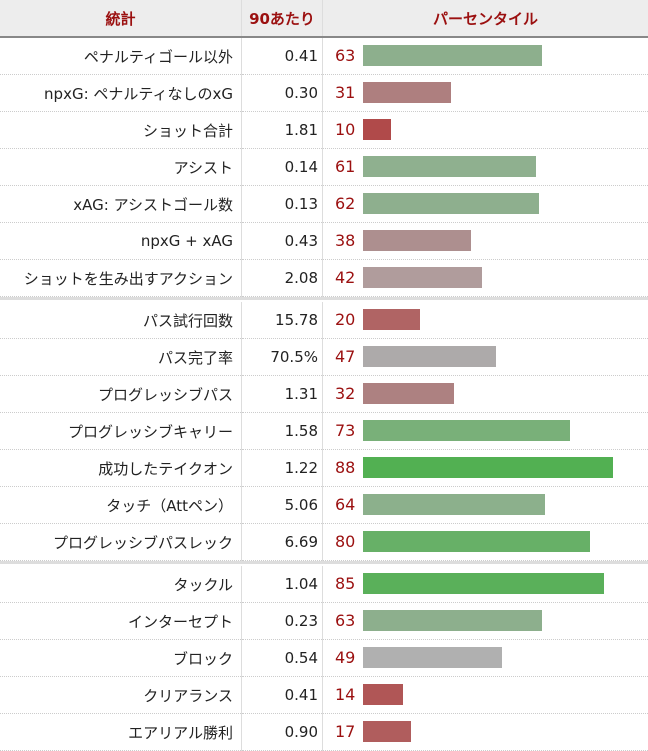 Image resolution: width=648 pixels, height=751 pixels. I want to click on stat-name: パス試行回数, so click(121, 320).